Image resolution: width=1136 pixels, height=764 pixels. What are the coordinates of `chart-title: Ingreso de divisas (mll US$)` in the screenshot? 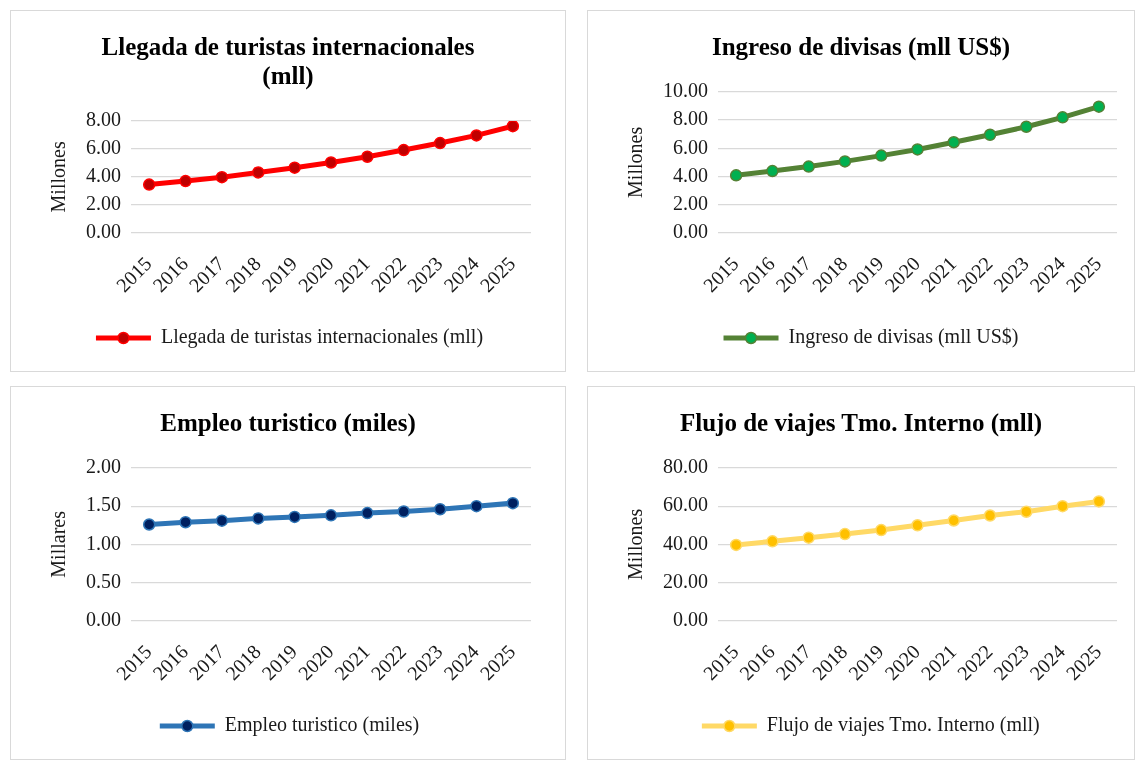 It's located at (861, 46).